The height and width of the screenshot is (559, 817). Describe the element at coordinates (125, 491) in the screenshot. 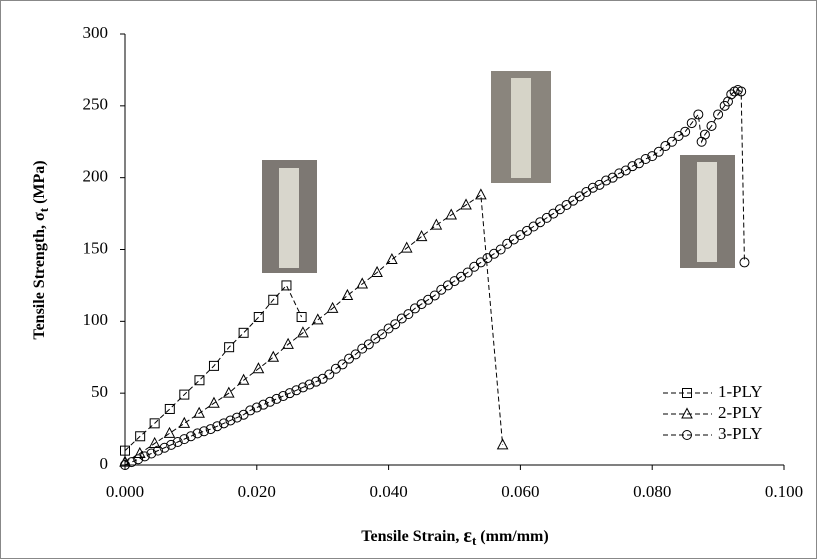

I see `x-tick-label: 0.000` at that location.